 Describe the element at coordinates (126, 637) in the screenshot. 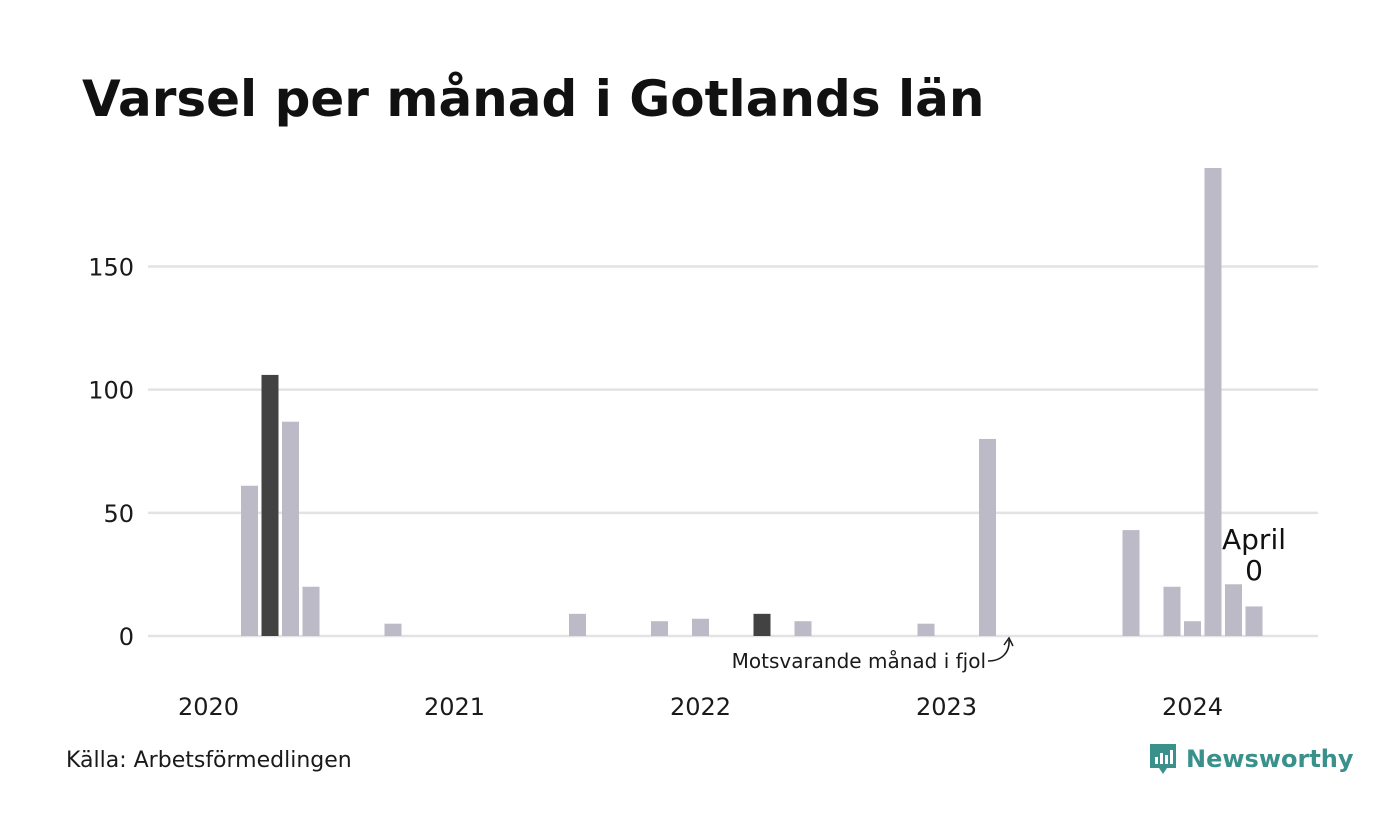

I see `y-tick-label-0: 0` at that location.